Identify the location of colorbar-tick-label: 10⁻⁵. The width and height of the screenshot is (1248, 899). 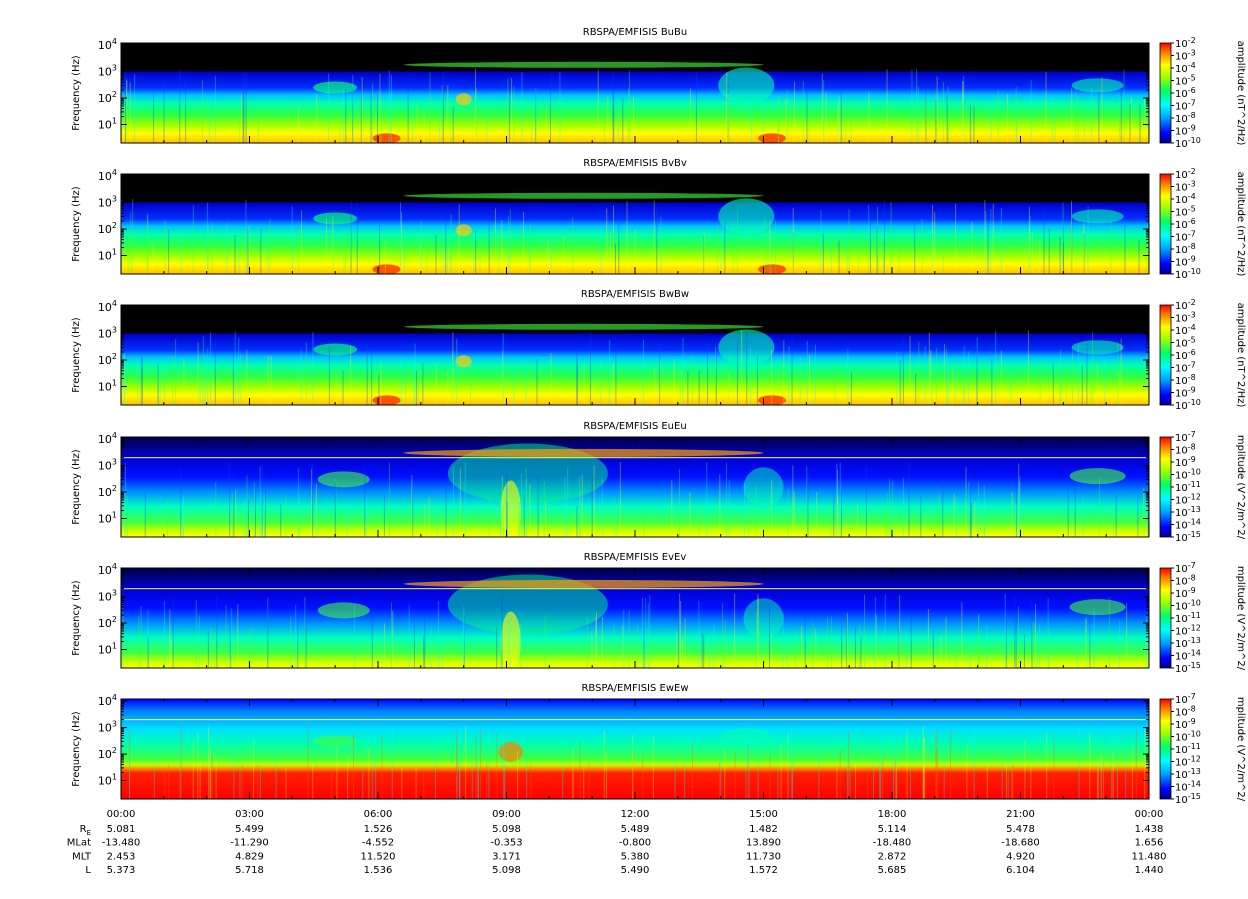
(1185, 212).